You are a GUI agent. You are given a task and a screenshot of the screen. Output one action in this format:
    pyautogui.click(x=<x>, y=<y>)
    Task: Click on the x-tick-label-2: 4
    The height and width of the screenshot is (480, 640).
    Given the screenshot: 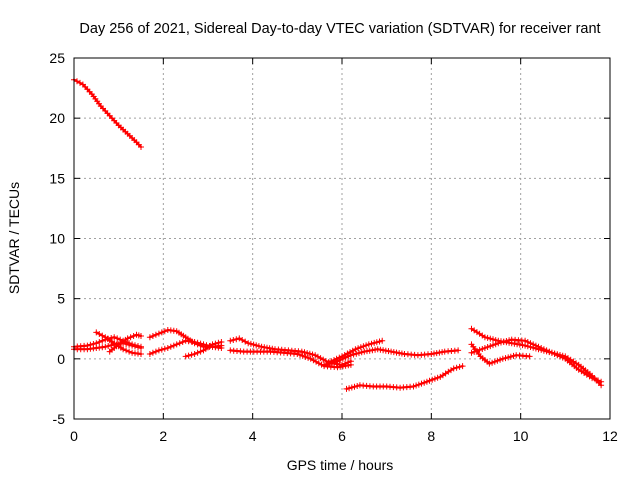 What is the action you would take?
    pyautogui.click(x=253, y=436)
    